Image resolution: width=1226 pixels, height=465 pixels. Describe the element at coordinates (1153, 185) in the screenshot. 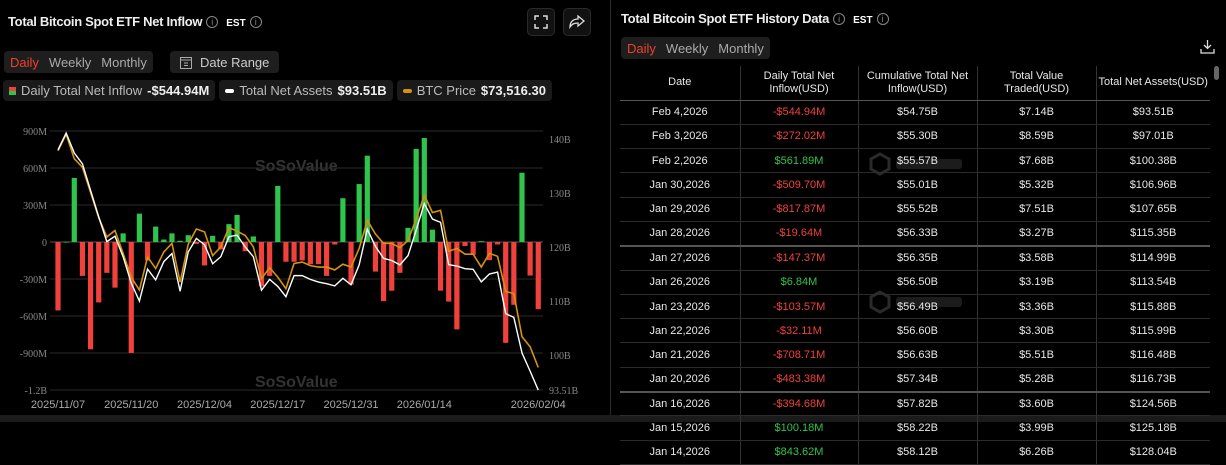

I see `net-assets-cell: $106.96B` at that location.